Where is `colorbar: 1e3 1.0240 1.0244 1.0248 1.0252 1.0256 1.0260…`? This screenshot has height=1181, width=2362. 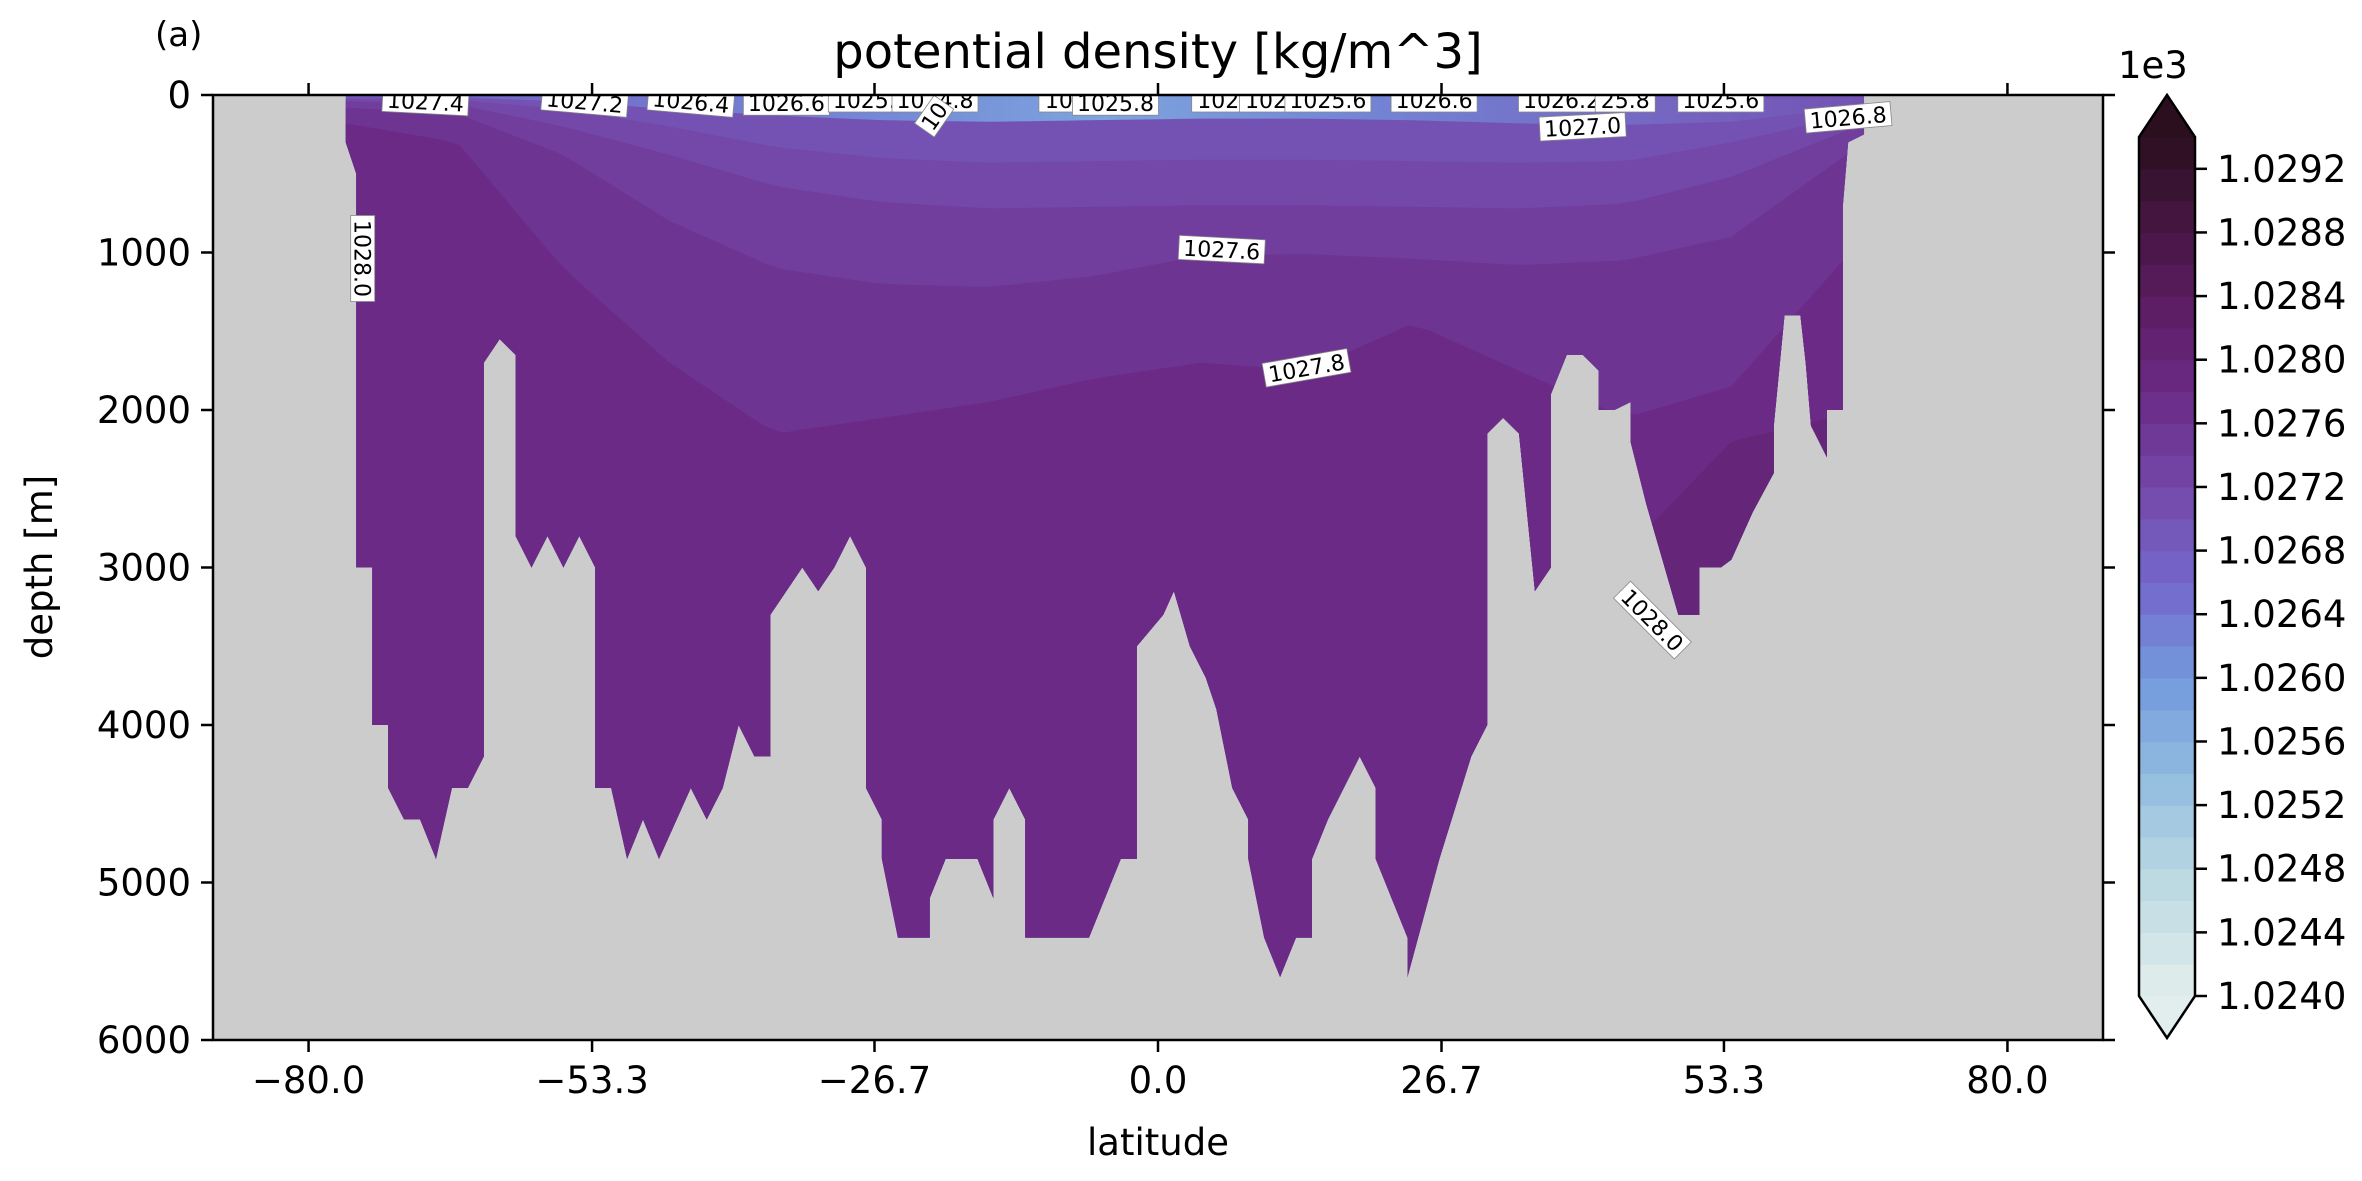
colorbar: 1e3 1.0240 1.0244 1.0248 1.0252 1.0256 1.0260… is located at coordinates (2232, 542).